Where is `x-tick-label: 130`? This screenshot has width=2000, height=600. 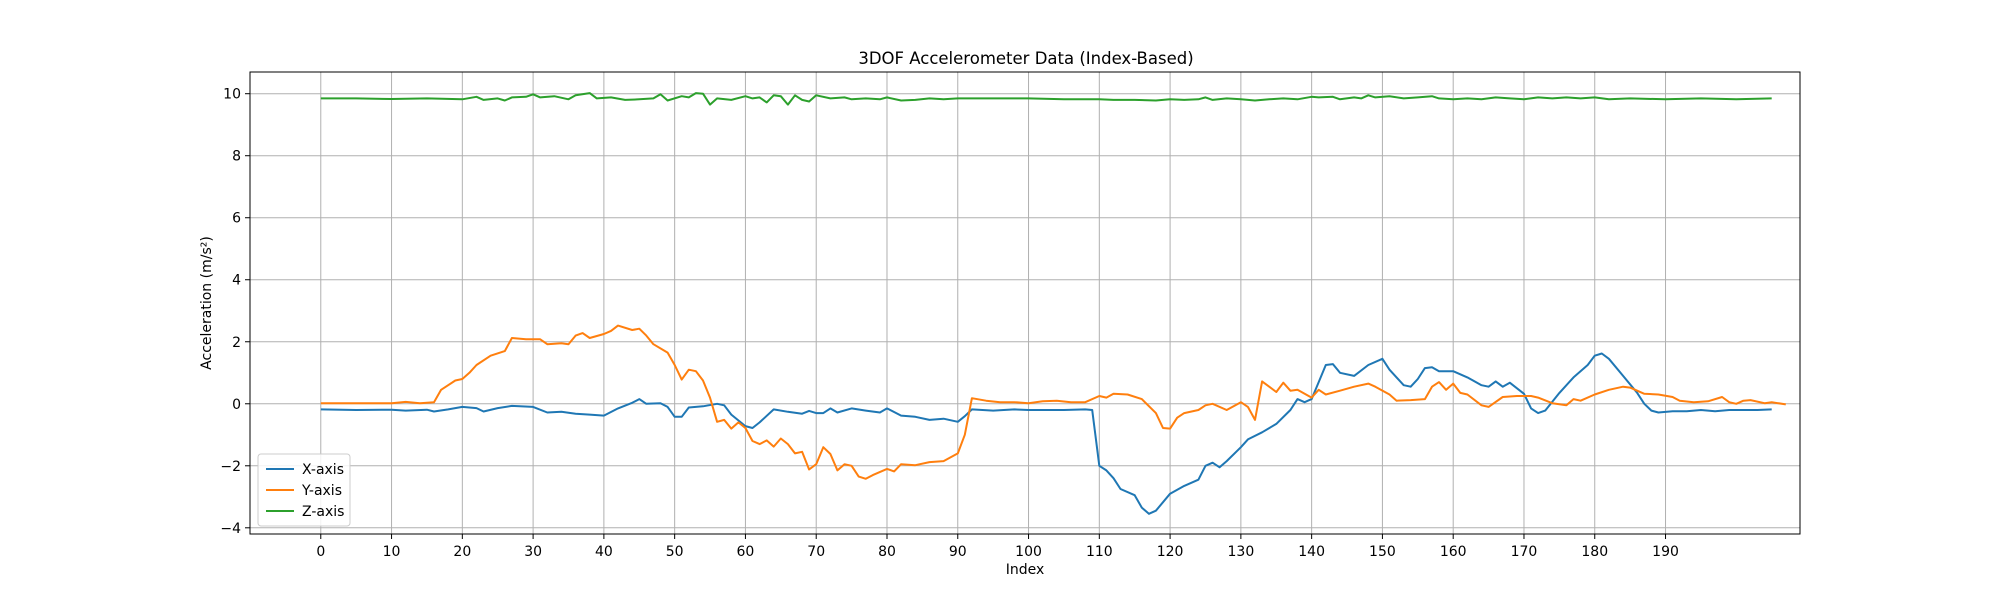
x-tick-label: 130 is located at coordinates (1241, 552).